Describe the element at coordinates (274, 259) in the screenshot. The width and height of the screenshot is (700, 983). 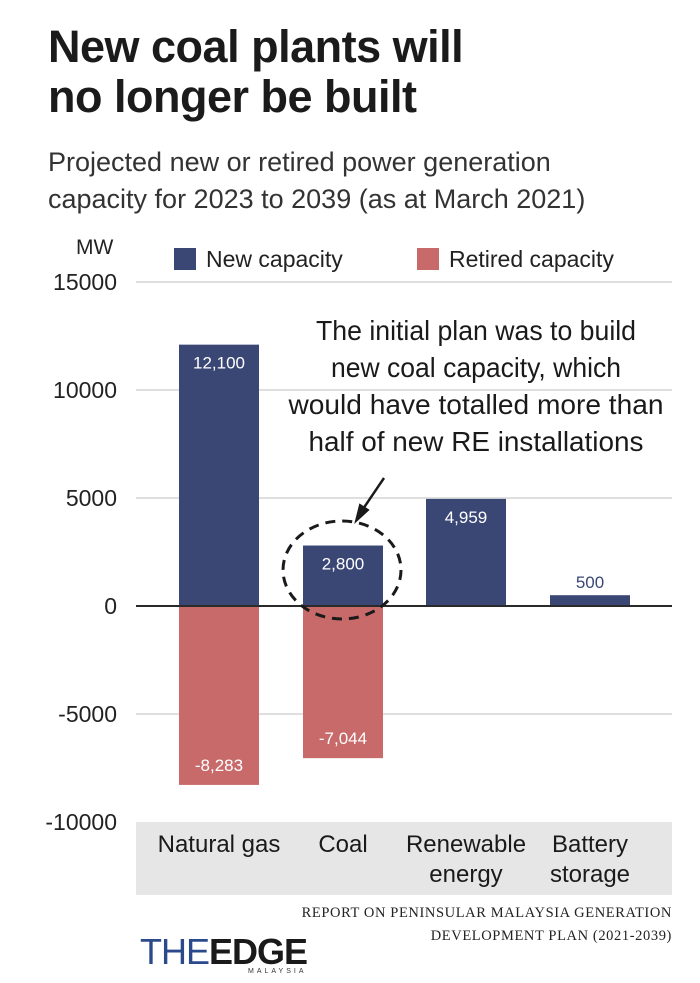
I see `legend-label-new: New capacity` at that location.